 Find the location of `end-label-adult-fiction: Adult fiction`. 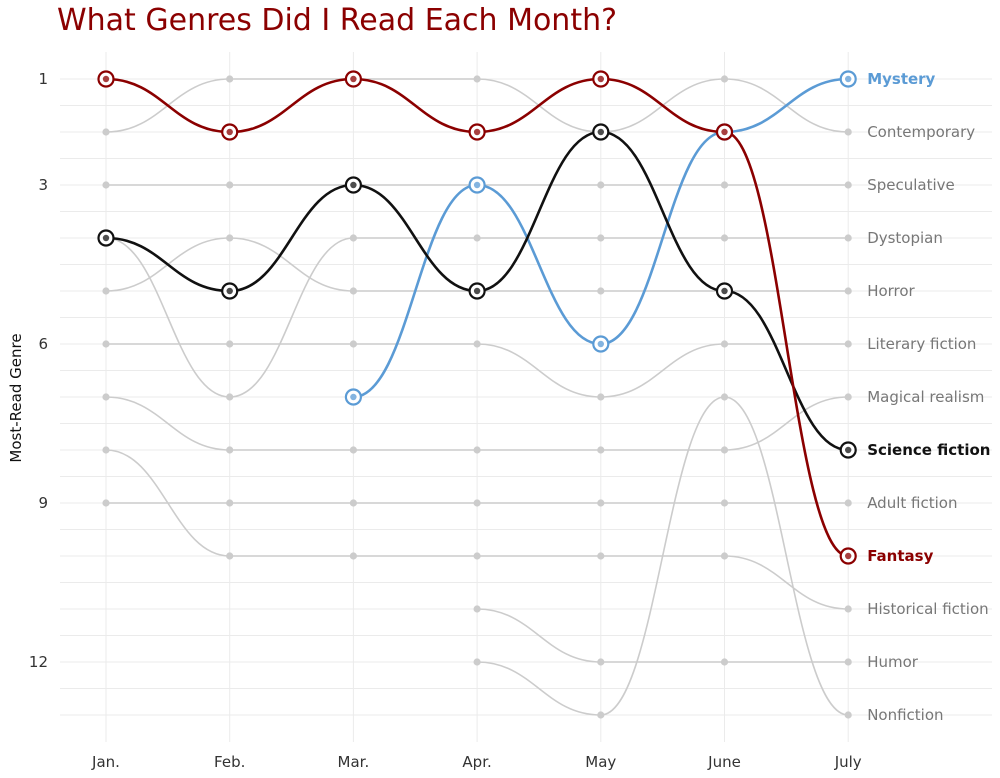

end-label-adult-fiction: Adult fiction is located at coordinates (912, 503).